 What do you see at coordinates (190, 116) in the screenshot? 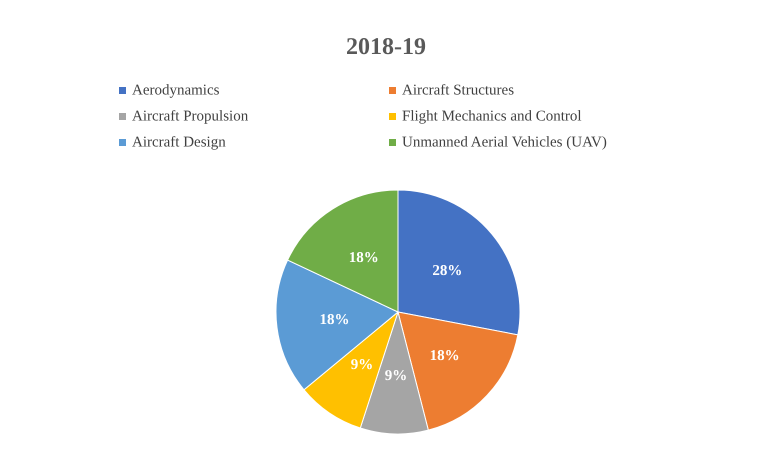
I see `legend-label: Aircraft Propulsion` at bounding box center [190, 116].